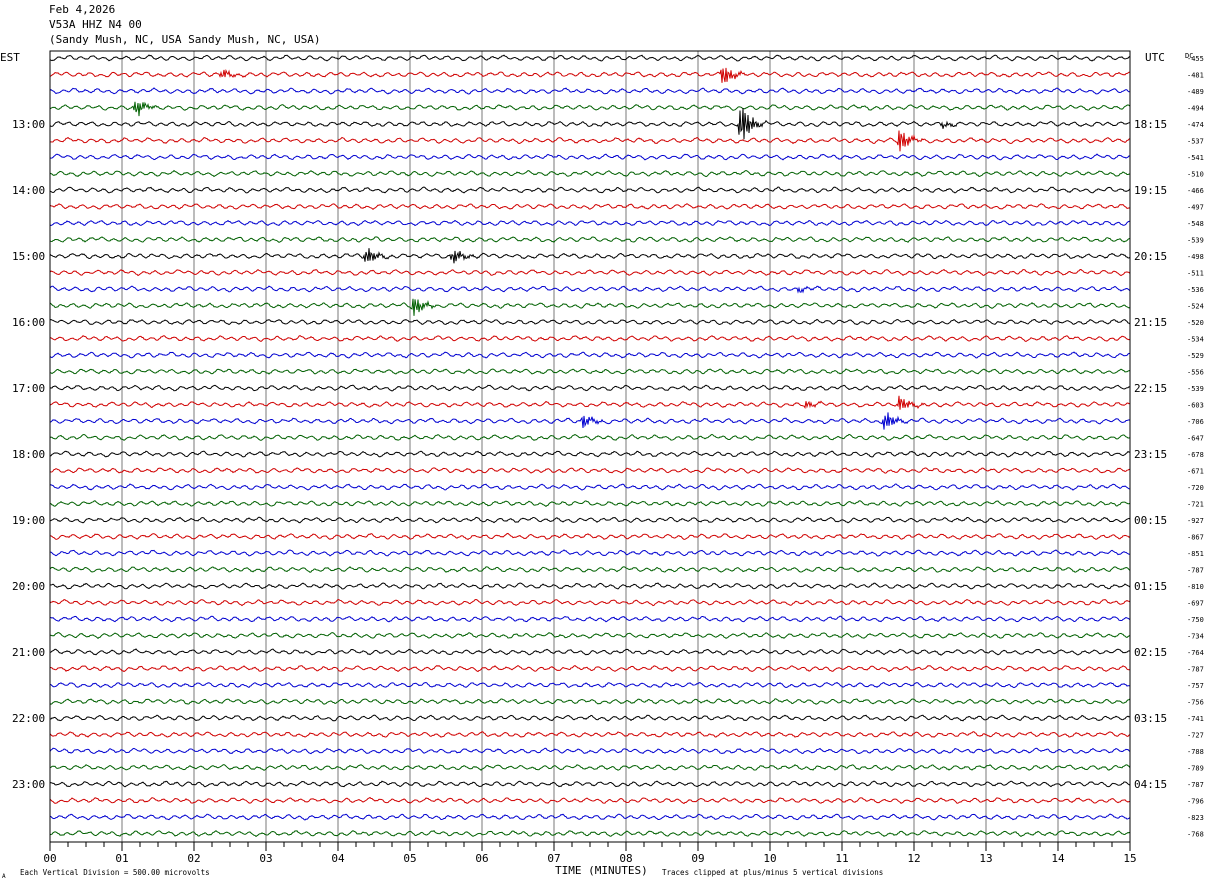  I want to click on est-hour-label: 16:00, so click(28, 322).